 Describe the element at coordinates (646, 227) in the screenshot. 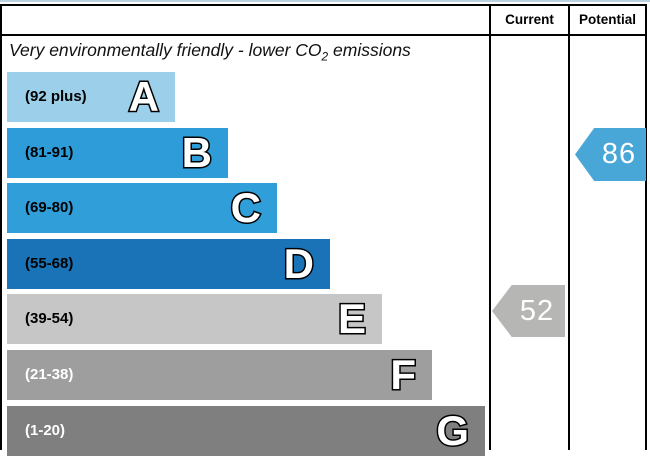

I see `table-border-right` at that location.